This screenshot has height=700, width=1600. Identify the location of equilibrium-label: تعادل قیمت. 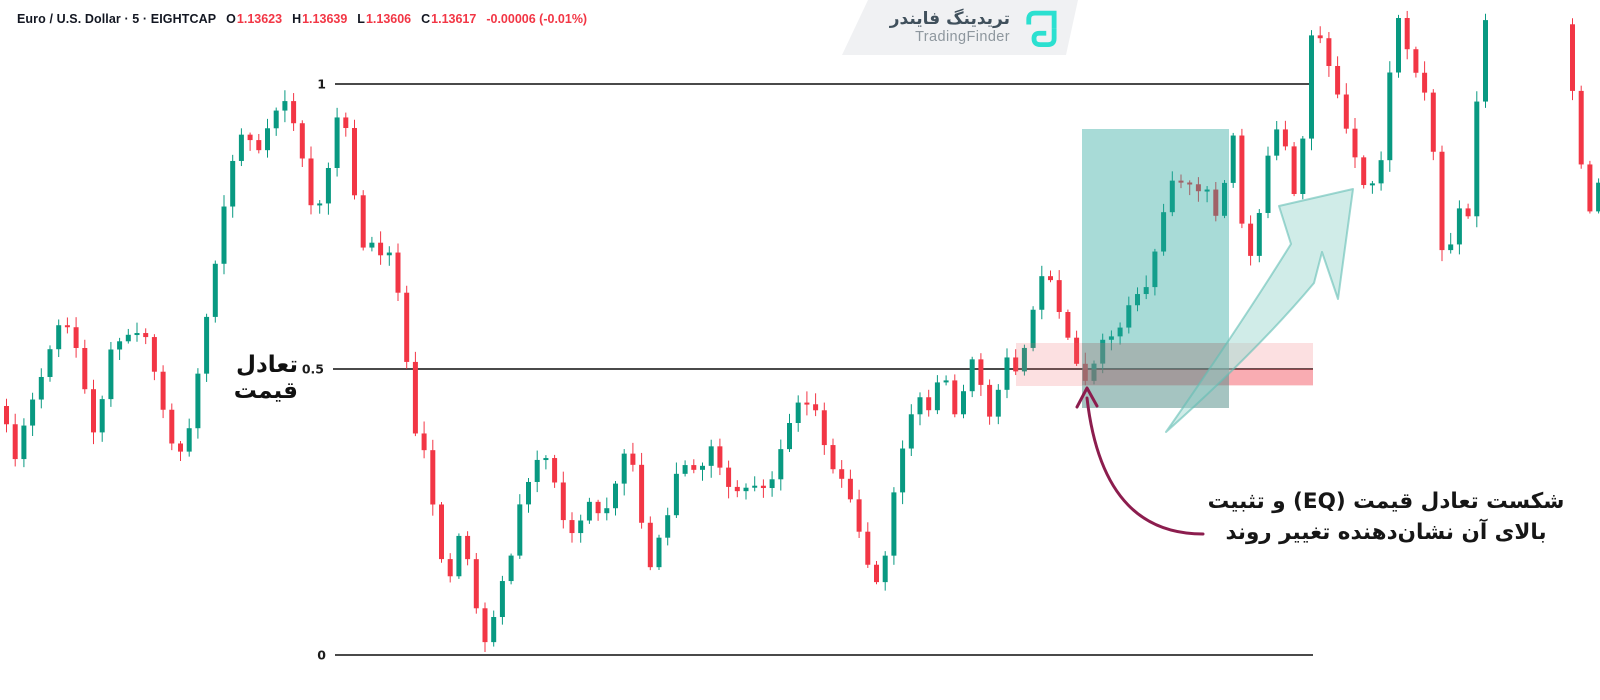
(265, 378).